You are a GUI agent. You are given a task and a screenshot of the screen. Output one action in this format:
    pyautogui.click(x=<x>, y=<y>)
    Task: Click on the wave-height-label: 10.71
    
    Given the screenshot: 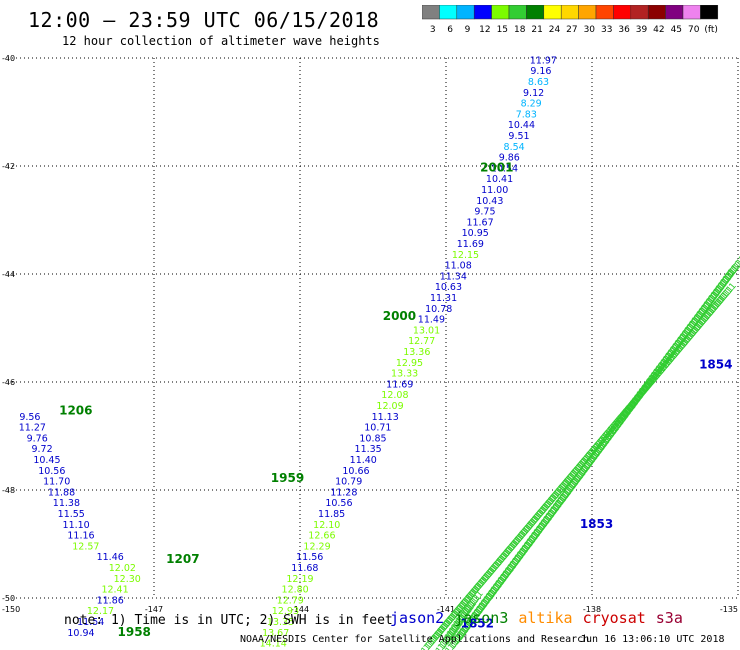 What is the action you would take?
    pyautogui.click(x=377, y=428)
    